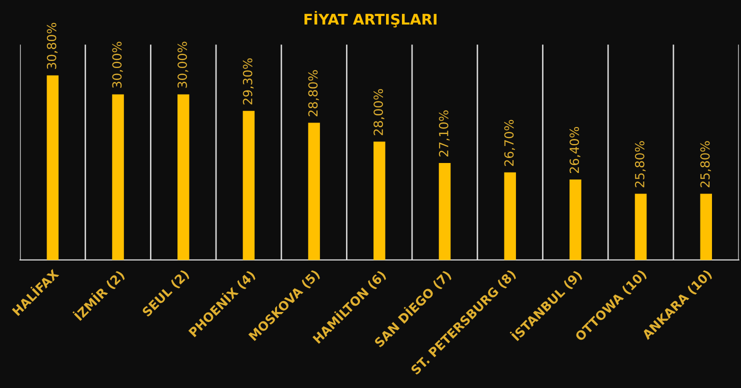  What do you see at coordinates (52, 45) in the screenshot?
I see `data-label: 30,80%` at bounding box center [52, 45].